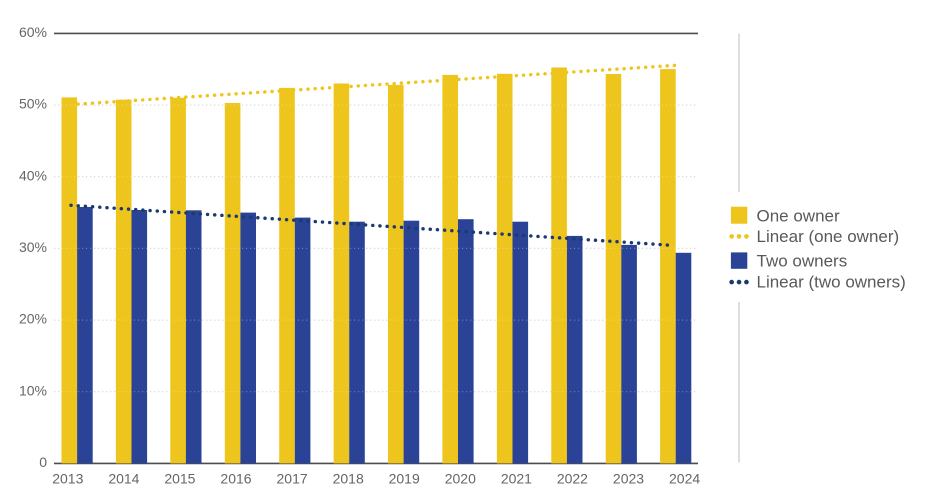 The height and width of the screenshot is (494, 940). I want to click on svg-text: One owner, so click(798, 216).